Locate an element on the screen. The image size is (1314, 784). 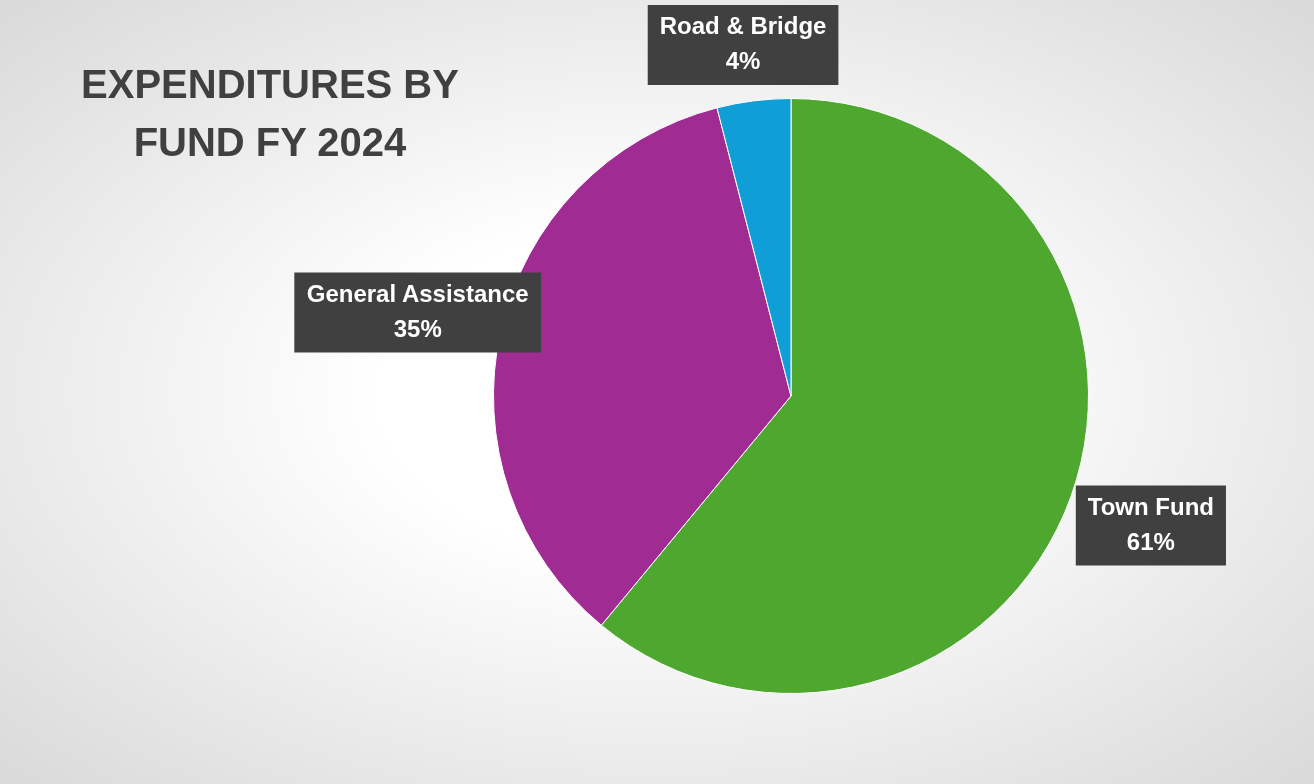
slice-label: General Assistance is located at coordinates (417, 293).